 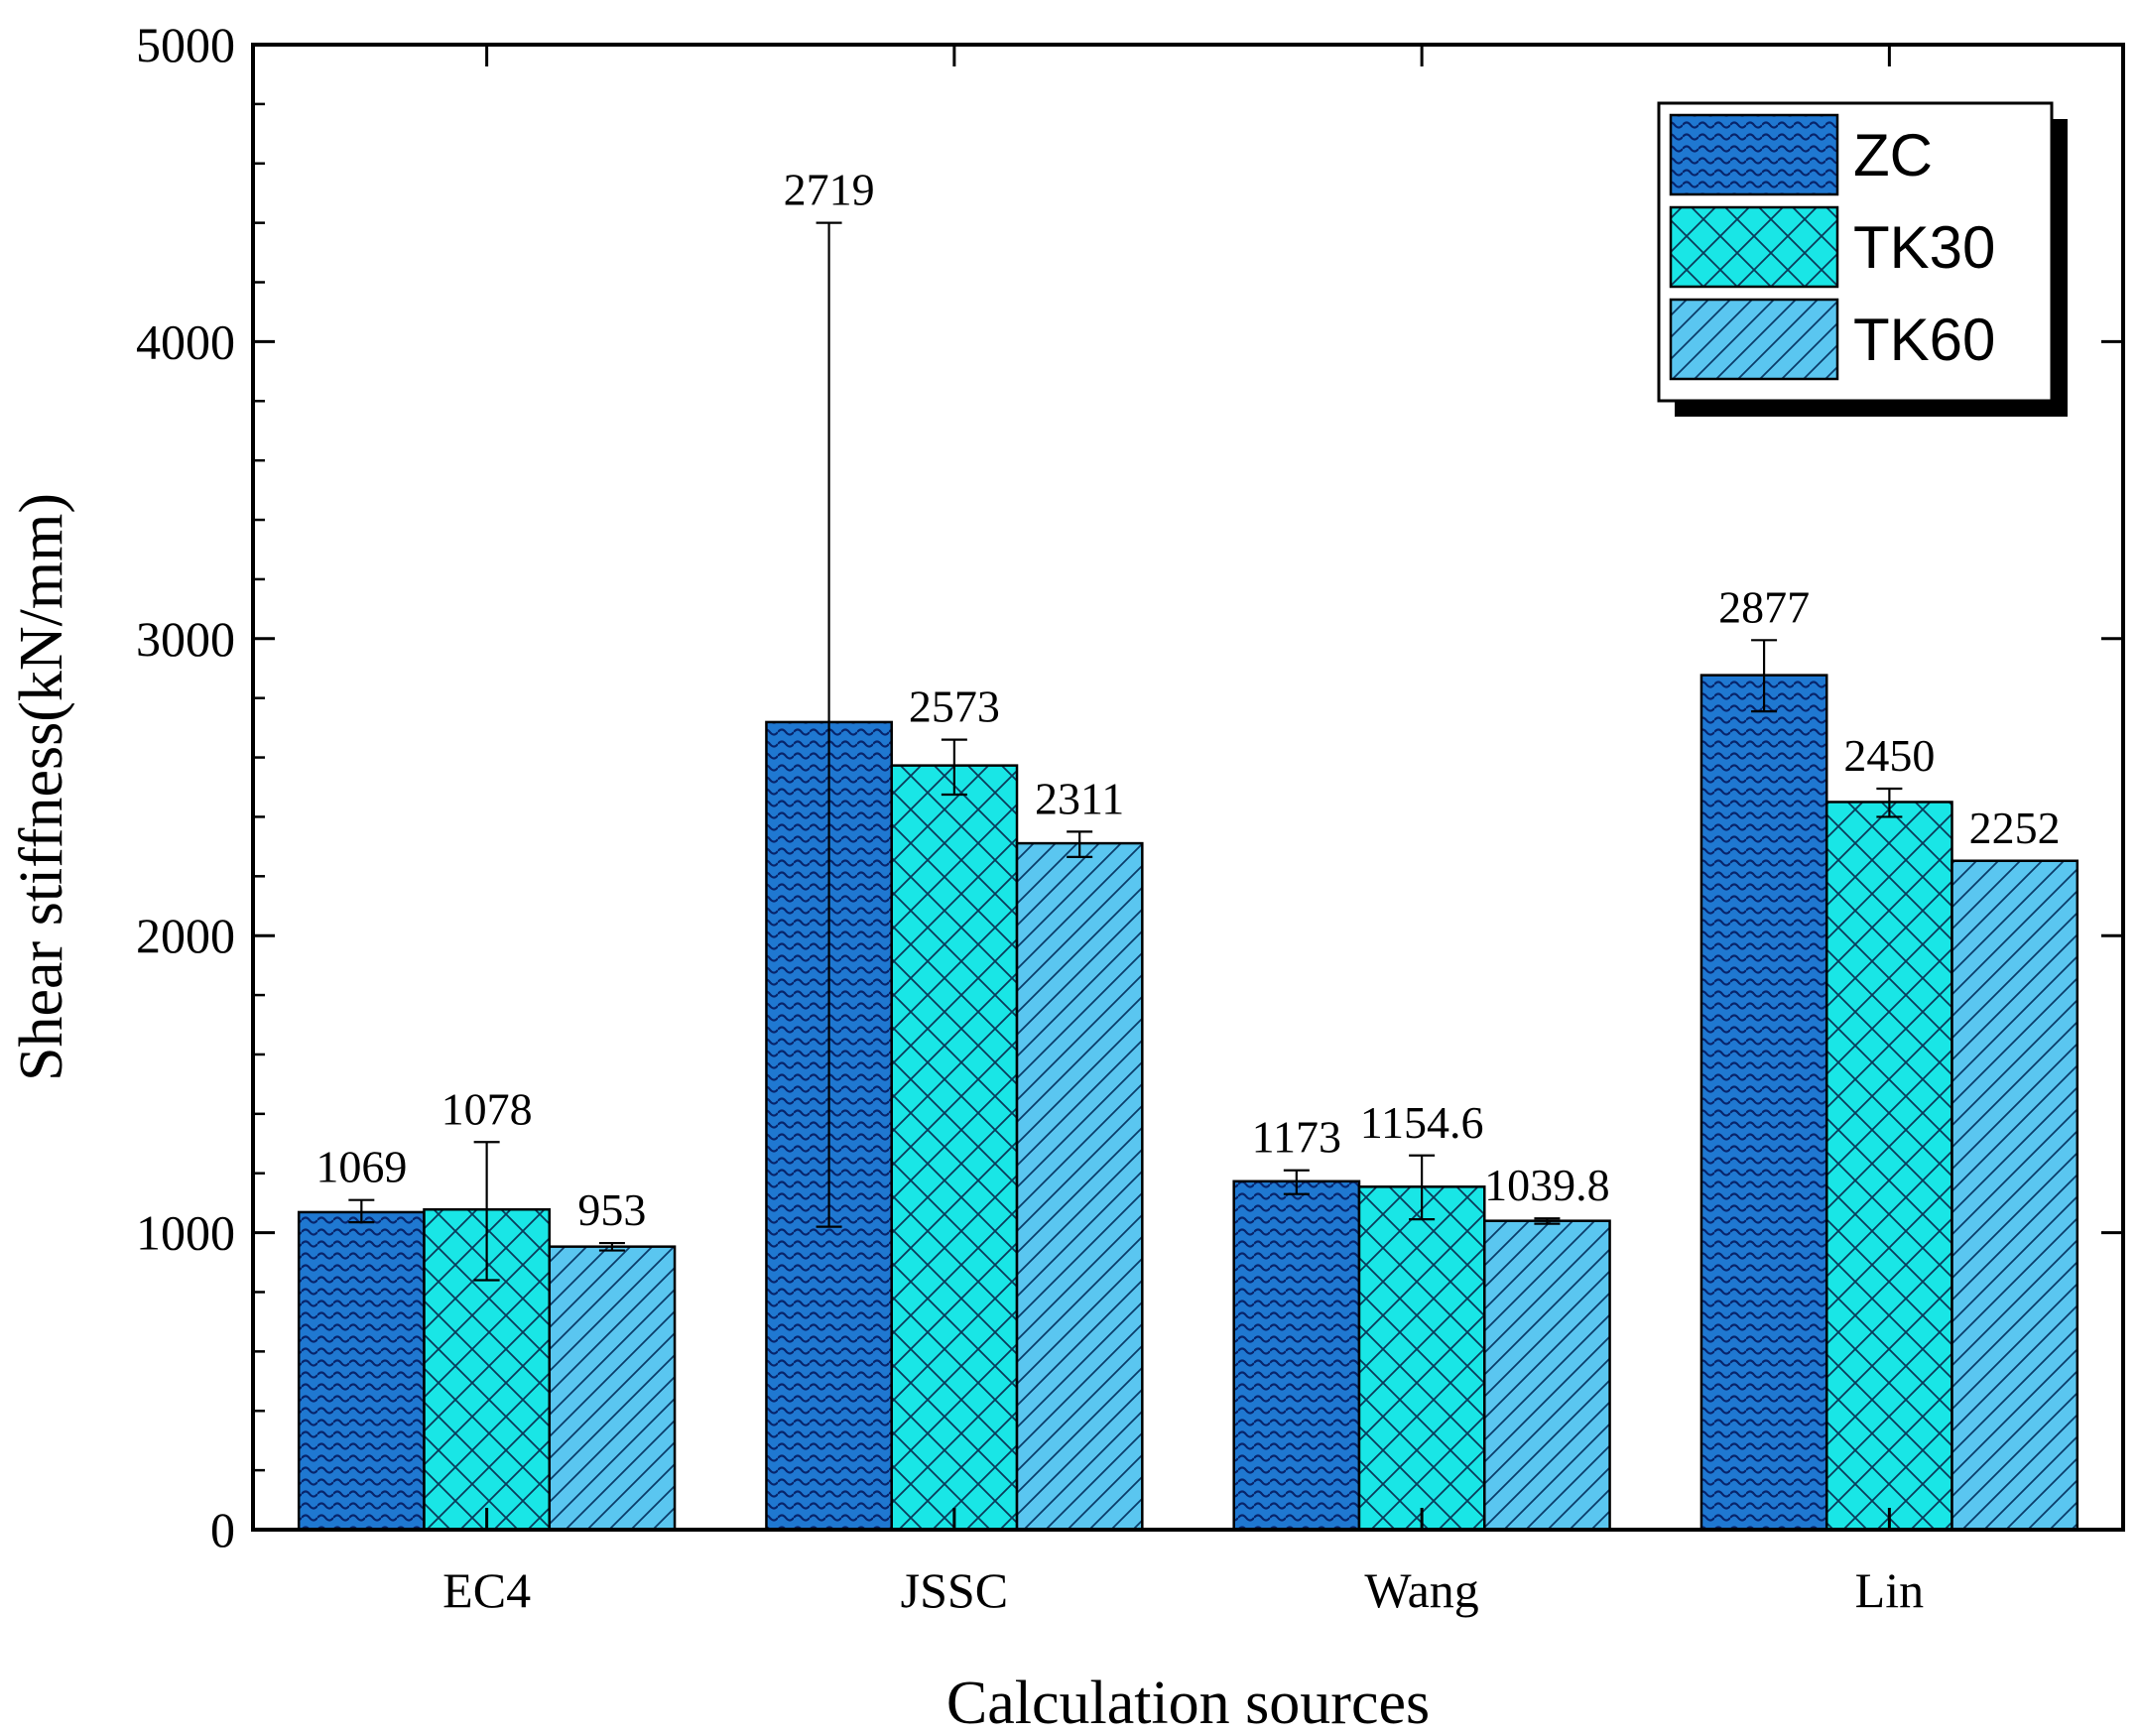 I want to click on x-tick-label: JSSC, so click(x=954, y=1590).